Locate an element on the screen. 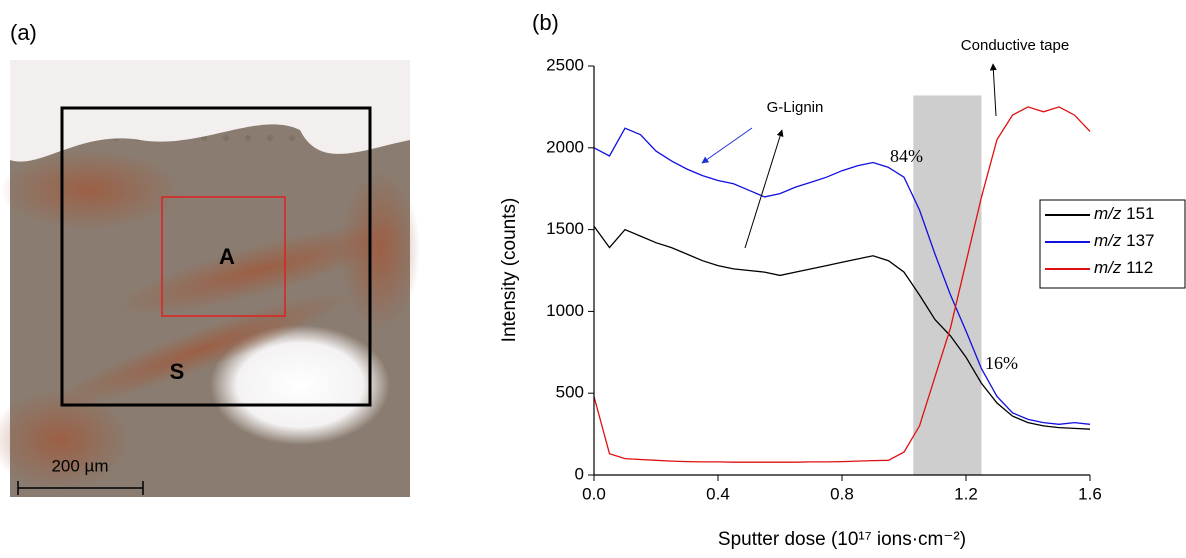 This screenshot has height=558, width=1186. annotation: G-Lignin is located at coordinates (795, 107).